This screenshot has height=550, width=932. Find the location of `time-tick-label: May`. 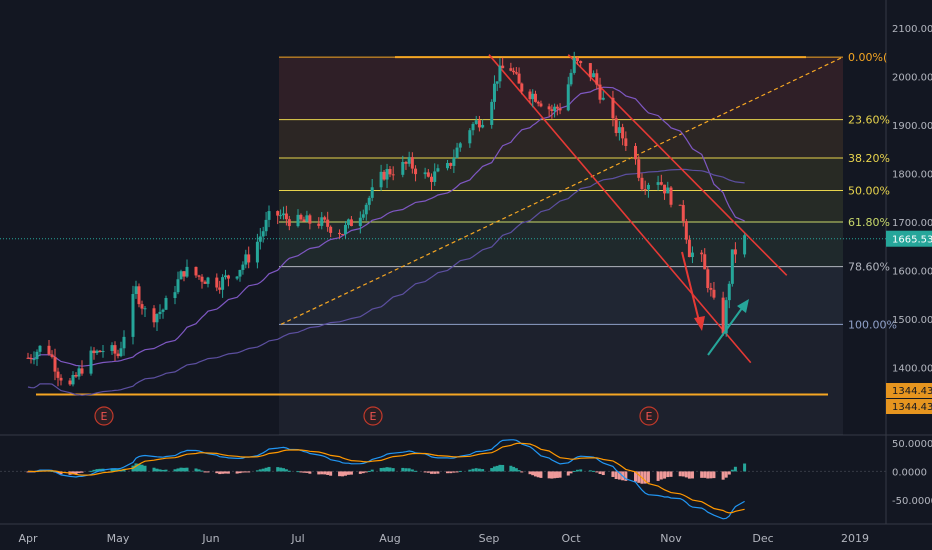

time-tick-label: May is located at coordinates (118, 538).